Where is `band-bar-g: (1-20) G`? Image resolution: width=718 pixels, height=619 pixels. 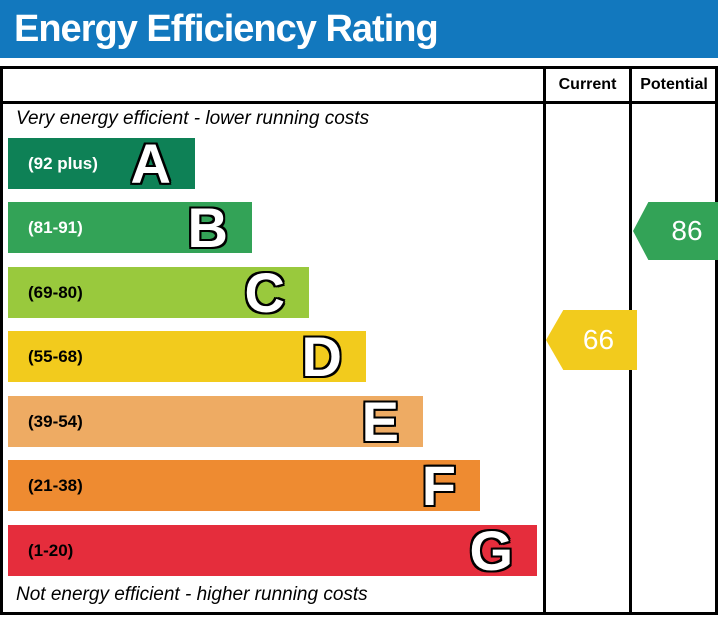 band-bar-g: (1-20) G is located at coordinates (272, 550).